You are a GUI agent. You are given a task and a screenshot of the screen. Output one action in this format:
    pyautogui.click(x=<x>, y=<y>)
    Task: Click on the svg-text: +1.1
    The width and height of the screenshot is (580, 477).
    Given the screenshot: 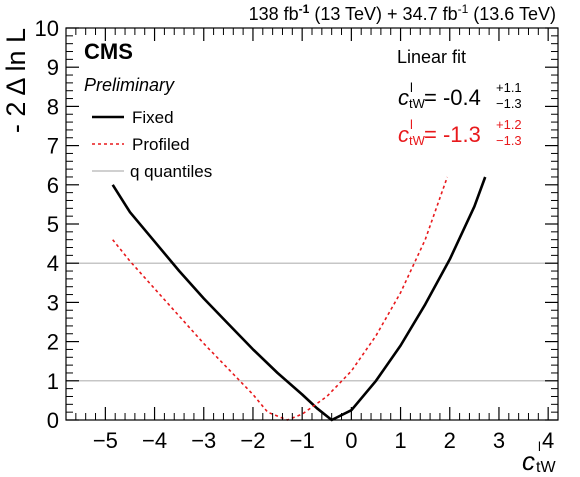 What is the action you would take?
    pyautogui.click(x=509, y=87)
    